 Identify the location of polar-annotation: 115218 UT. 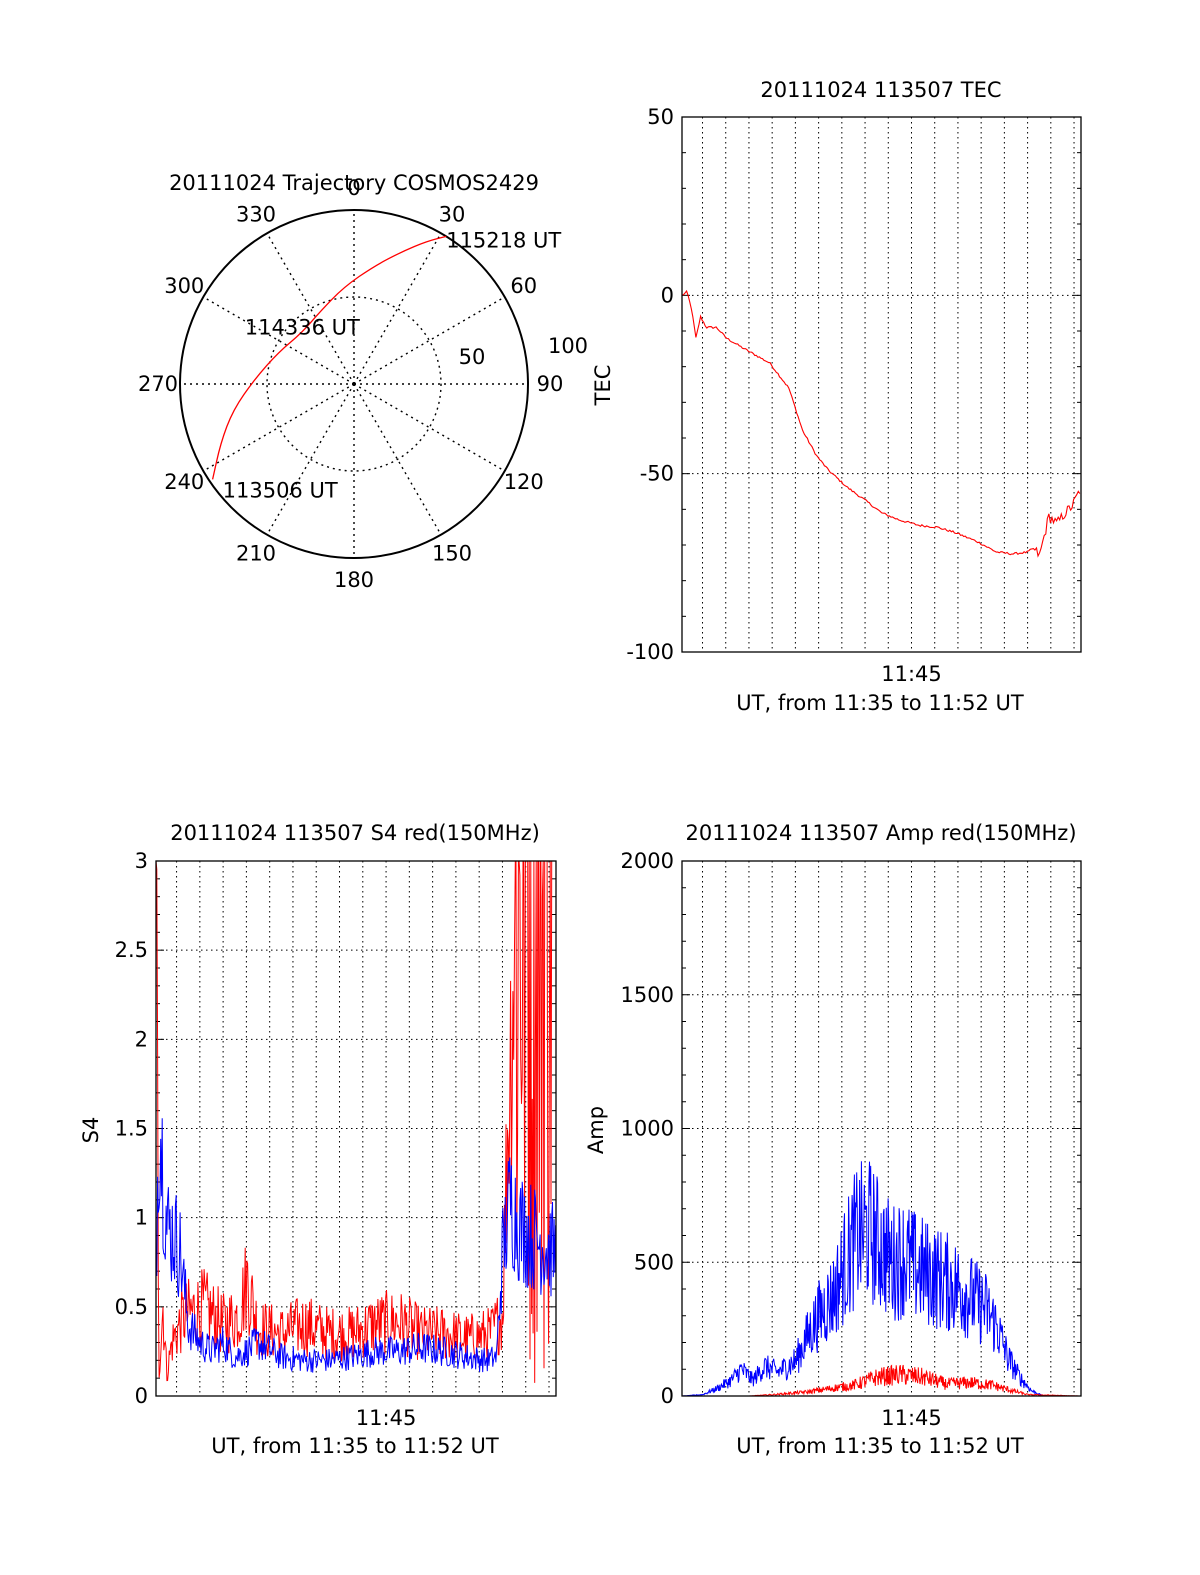
(503, 240).